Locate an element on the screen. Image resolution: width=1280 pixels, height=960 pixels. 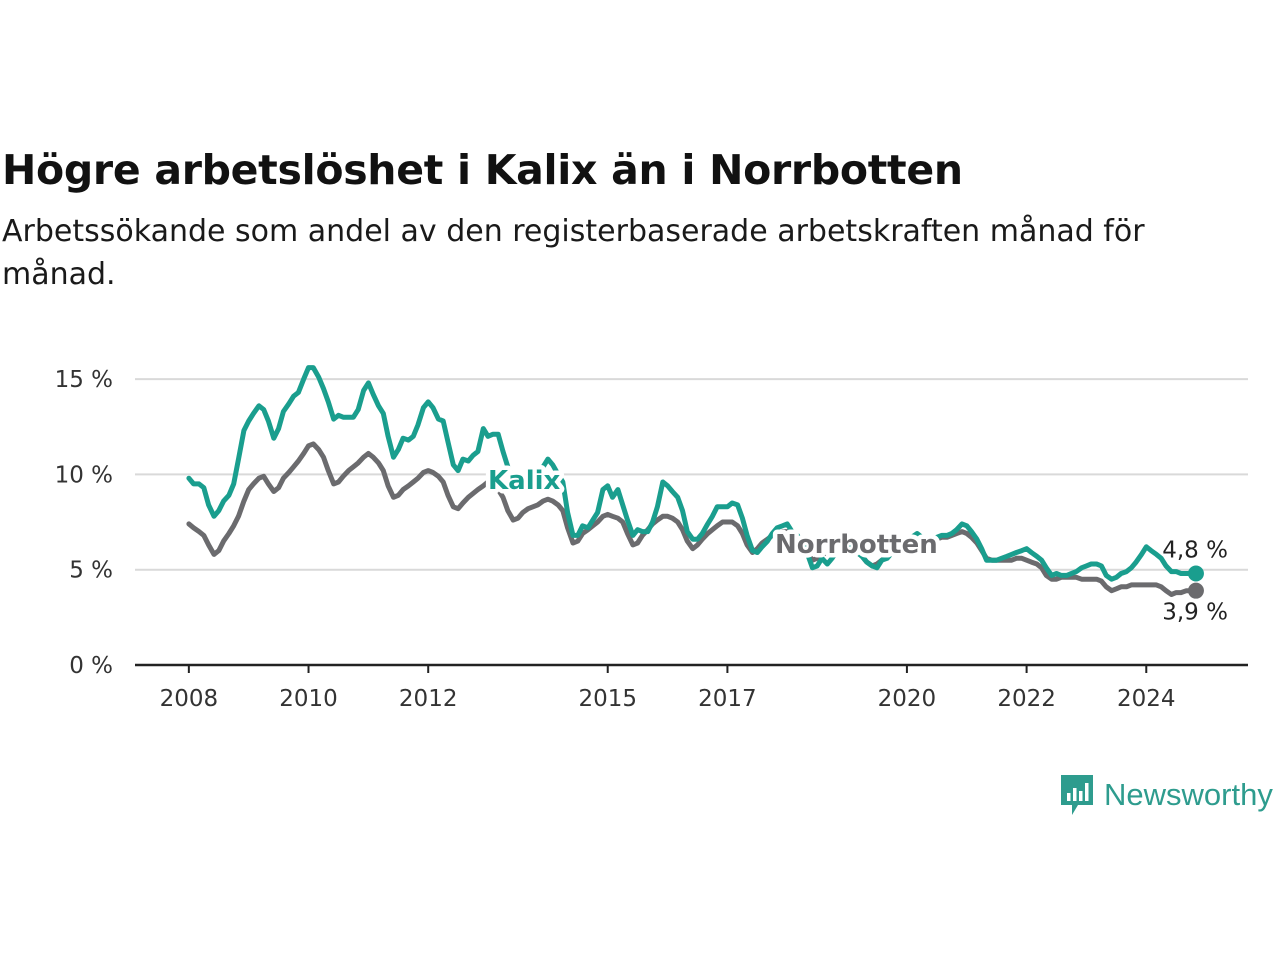
x-tick-label: 2010 is located at coordinates (308, 699).